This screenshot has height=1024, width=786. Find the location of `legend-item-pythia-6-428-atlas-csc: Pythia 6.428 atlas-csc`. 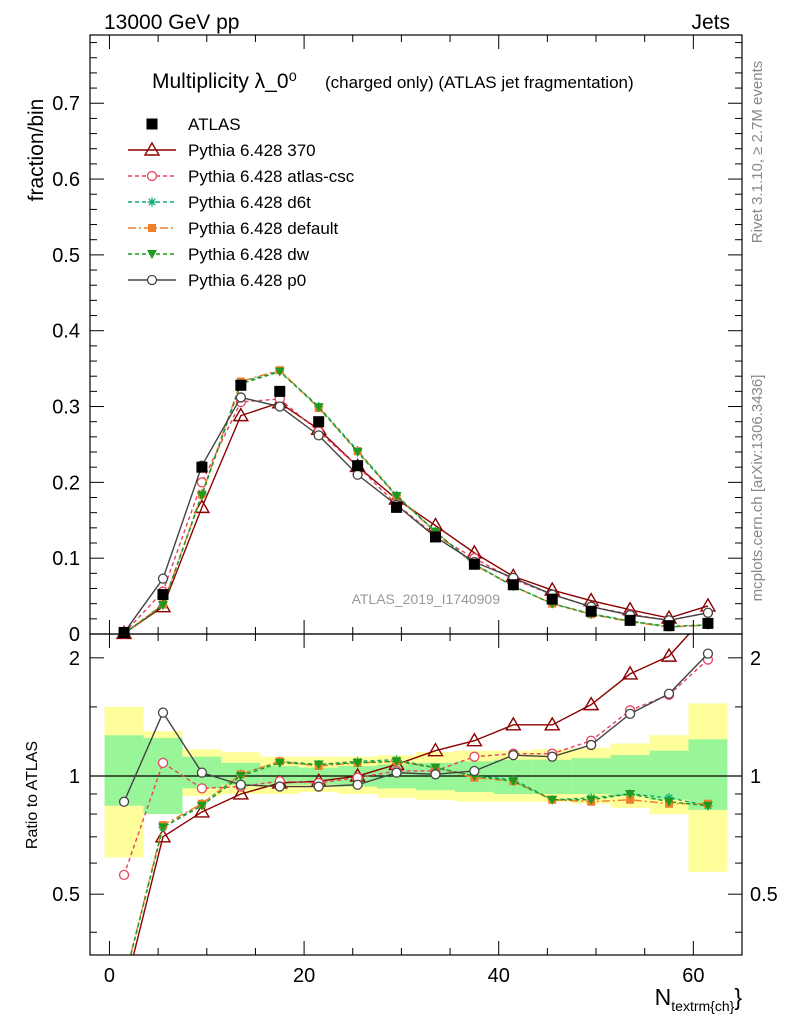

legend-item-pythia-6-428-atlas-csc: Pythia 6.428 atlas-csc is located at coordinates (241, 176).